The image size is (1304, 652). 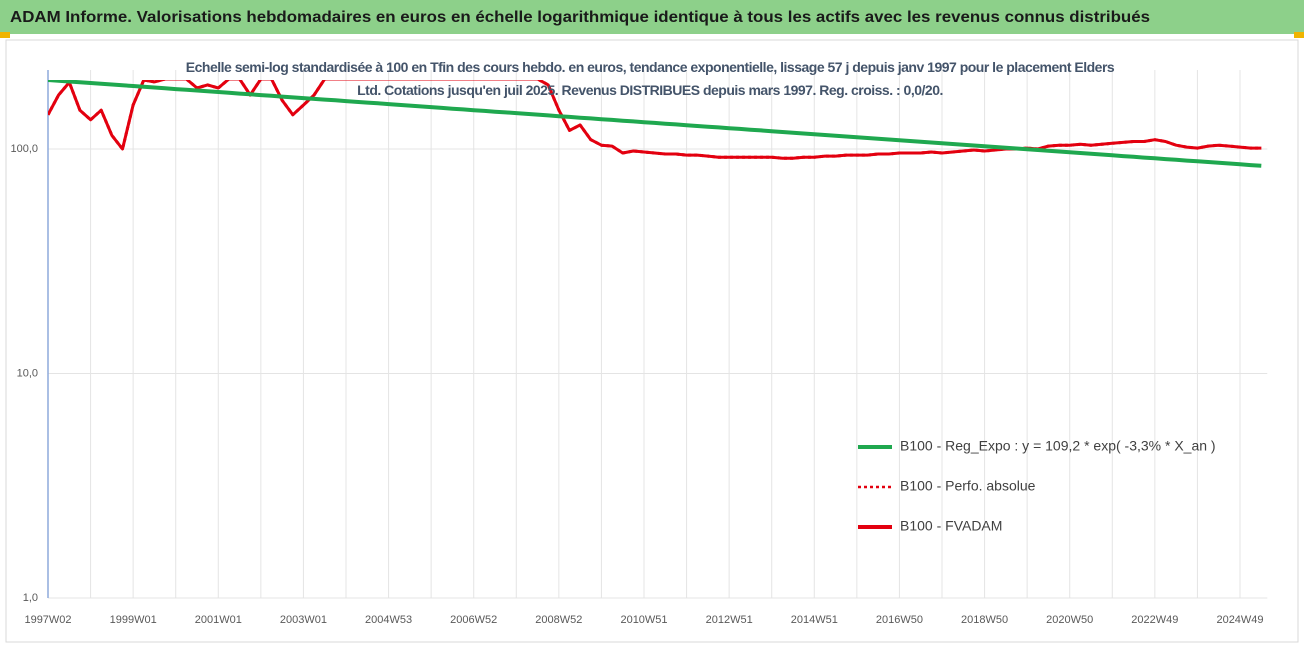 What do you see at coordinates (473, 620) in the screenshot?
I see `x-tick-label: 2006W52` at bounding box center [473, 620].